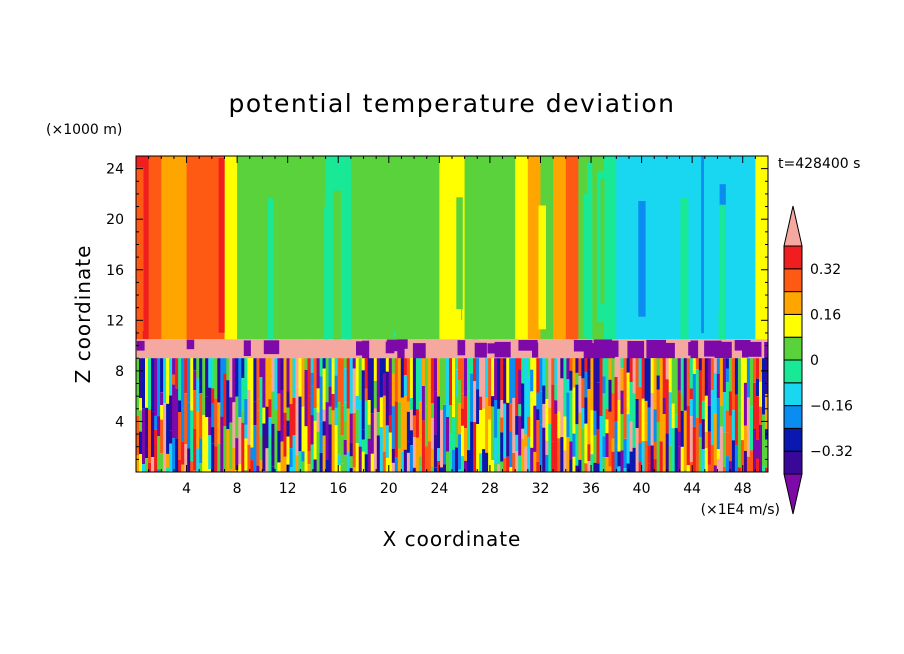  Describe the element at coordinates (793, 462) in the screenshot. I see `colorbar-box` at that location.